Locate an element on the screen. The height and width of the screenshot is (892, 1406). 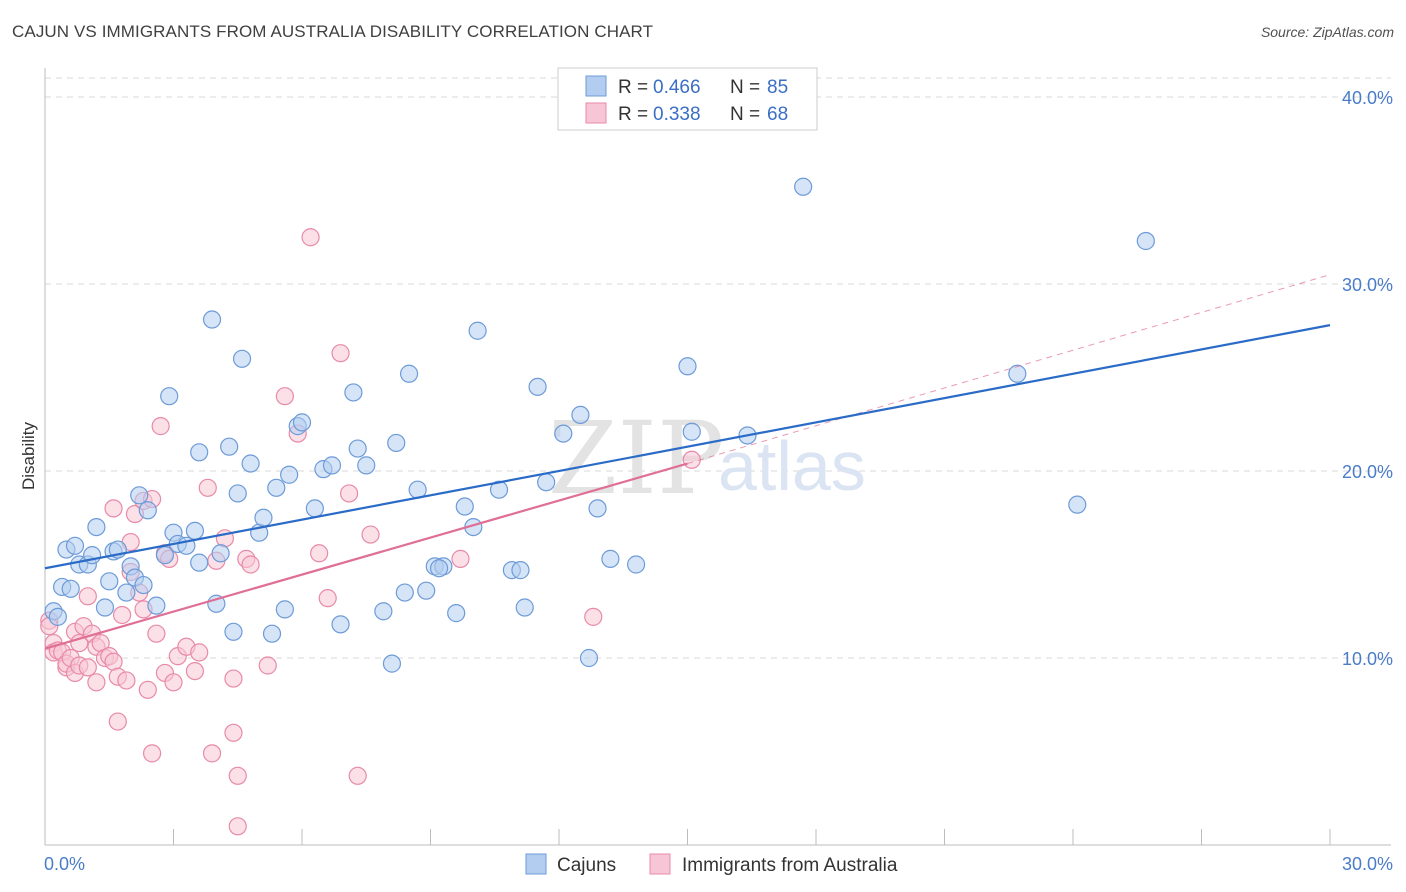
legend-n-value-cajuns: 85 is located at coordinates (777, 87).